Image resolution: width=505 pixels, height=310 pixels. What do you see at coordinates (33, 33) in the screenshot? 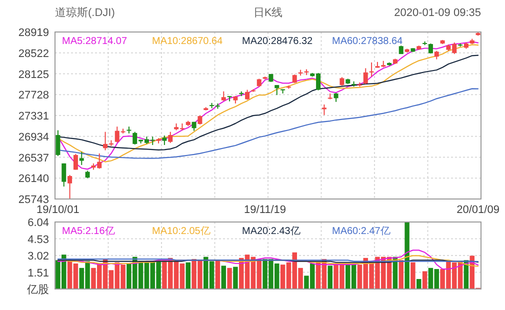
I see `y-tick-label: 28919` at bounding box center [33, 33].